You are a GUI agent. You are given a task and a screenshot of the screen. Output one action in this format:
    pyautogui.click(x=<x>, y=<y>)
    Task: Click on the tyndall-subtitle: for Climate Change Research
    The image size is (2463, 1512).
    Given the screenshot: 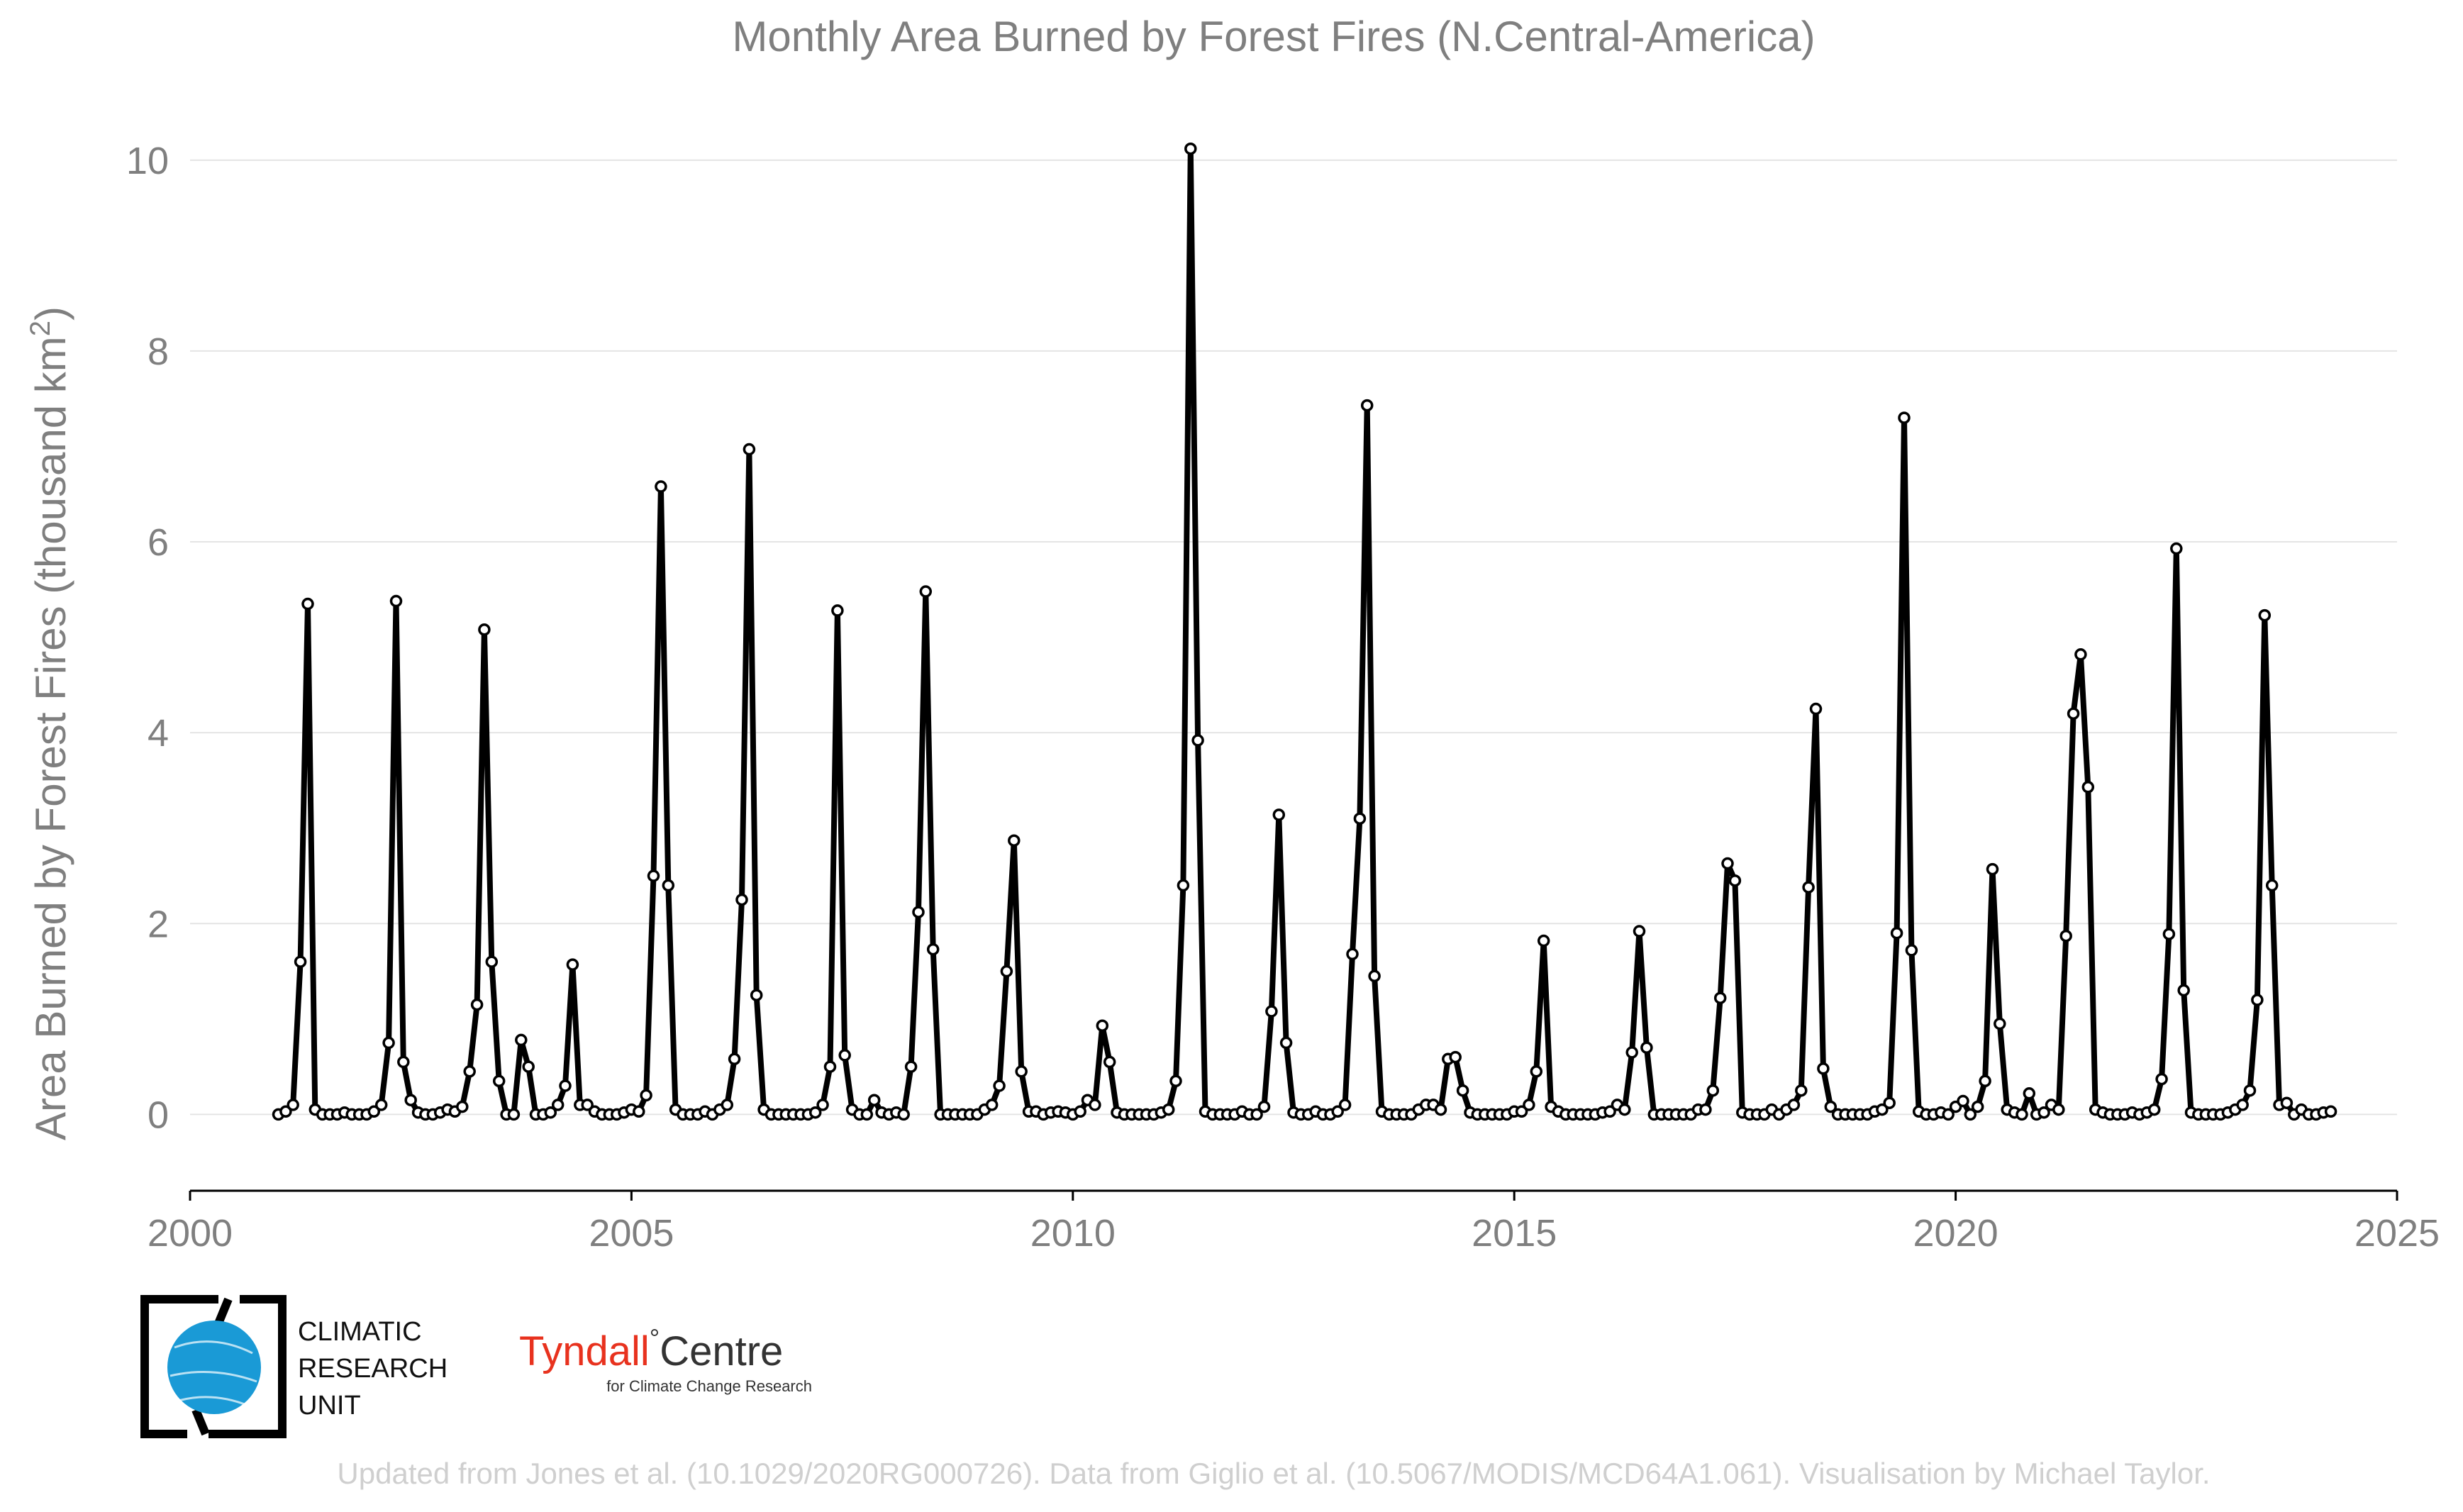 What is the action you would take?
    pyautogui.click(x=709, y=1386)
    